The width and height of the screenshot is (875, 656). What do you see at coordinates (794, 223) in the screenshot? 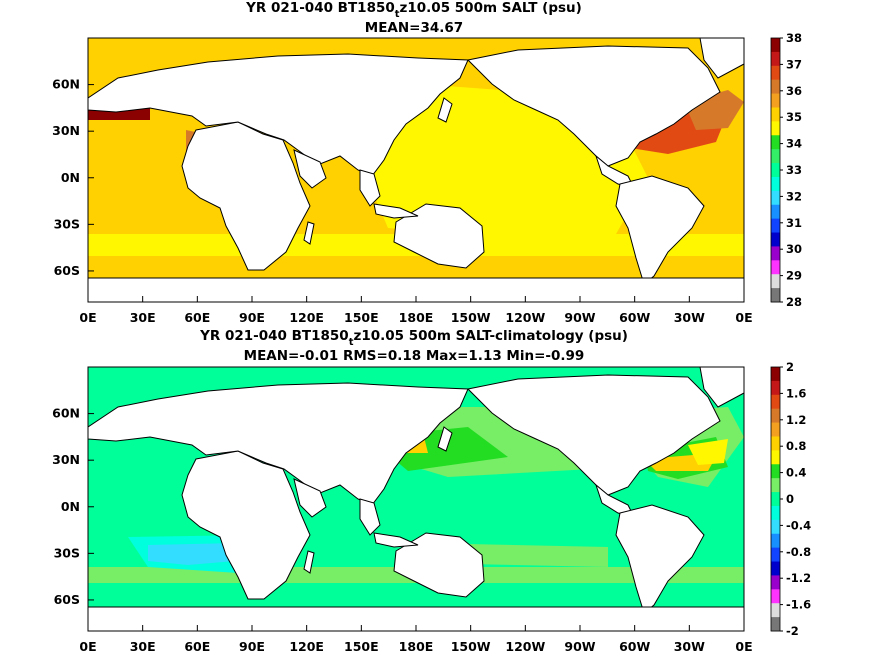
I see `colorbar-label: 31` at bounding box center [794, 223].